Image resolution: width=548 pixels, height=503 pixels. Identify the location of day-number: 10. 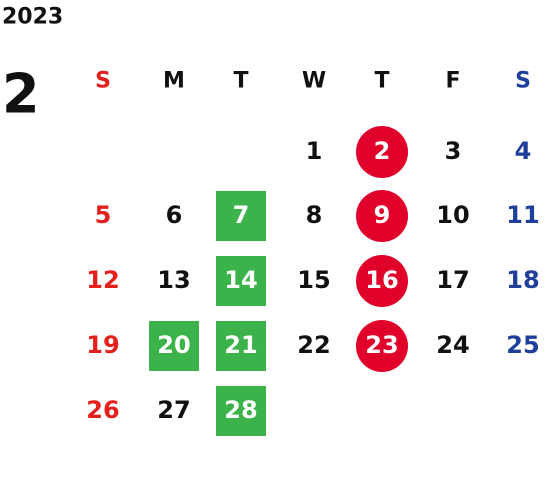
(452, 215).